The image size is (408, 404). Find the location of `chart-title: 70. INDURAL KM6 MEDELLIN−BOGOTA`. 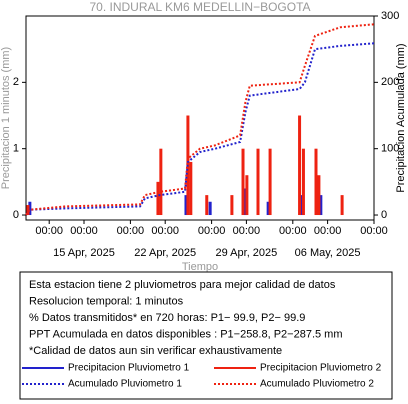

chart-title: 70. INDURAL KM6 MEDELLIN−BOGOTA is located at coordinates (199, 7).